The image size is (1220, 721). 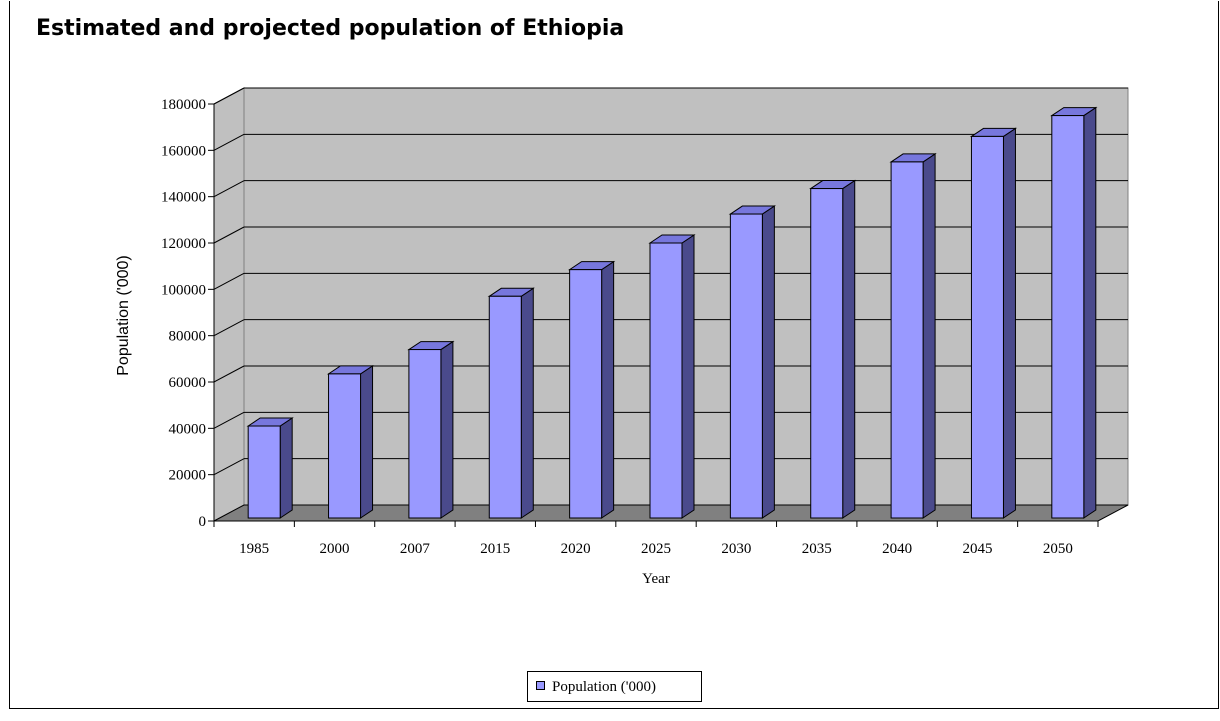 What do you see at coordinates (188, 476) in the screenshot?
I see `y-tick-label: 20000` at bounding box center [188, 476].